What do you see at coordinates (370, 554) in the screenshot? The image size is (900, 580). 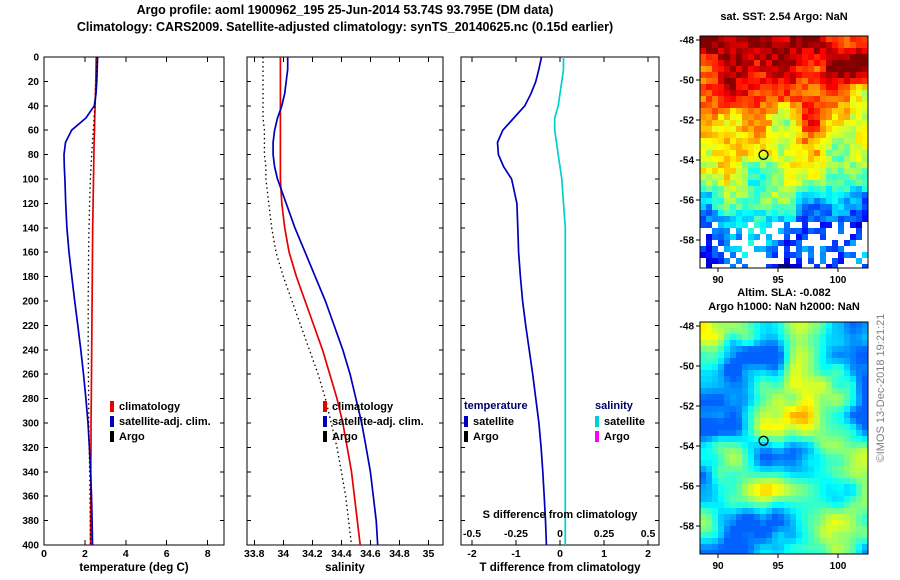 I see `svg-text: 34.6` at bounding box center [370, 554].